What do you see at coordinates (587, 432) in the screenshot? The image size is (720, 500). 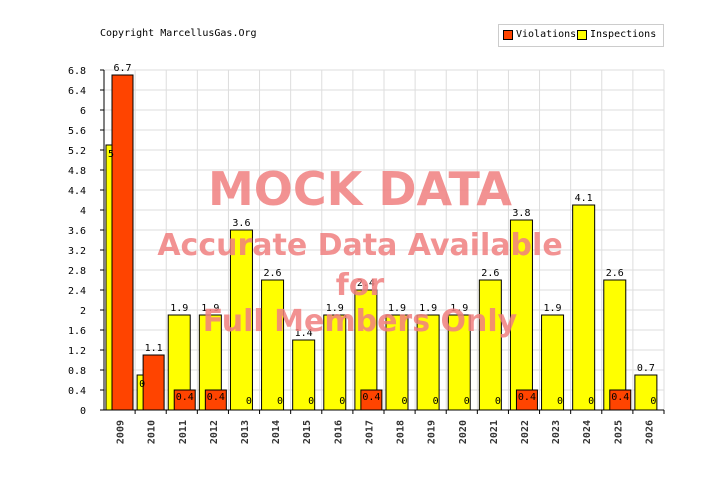 I see `x-tick-label-2024: 2024` at bounding box center [587, 432].